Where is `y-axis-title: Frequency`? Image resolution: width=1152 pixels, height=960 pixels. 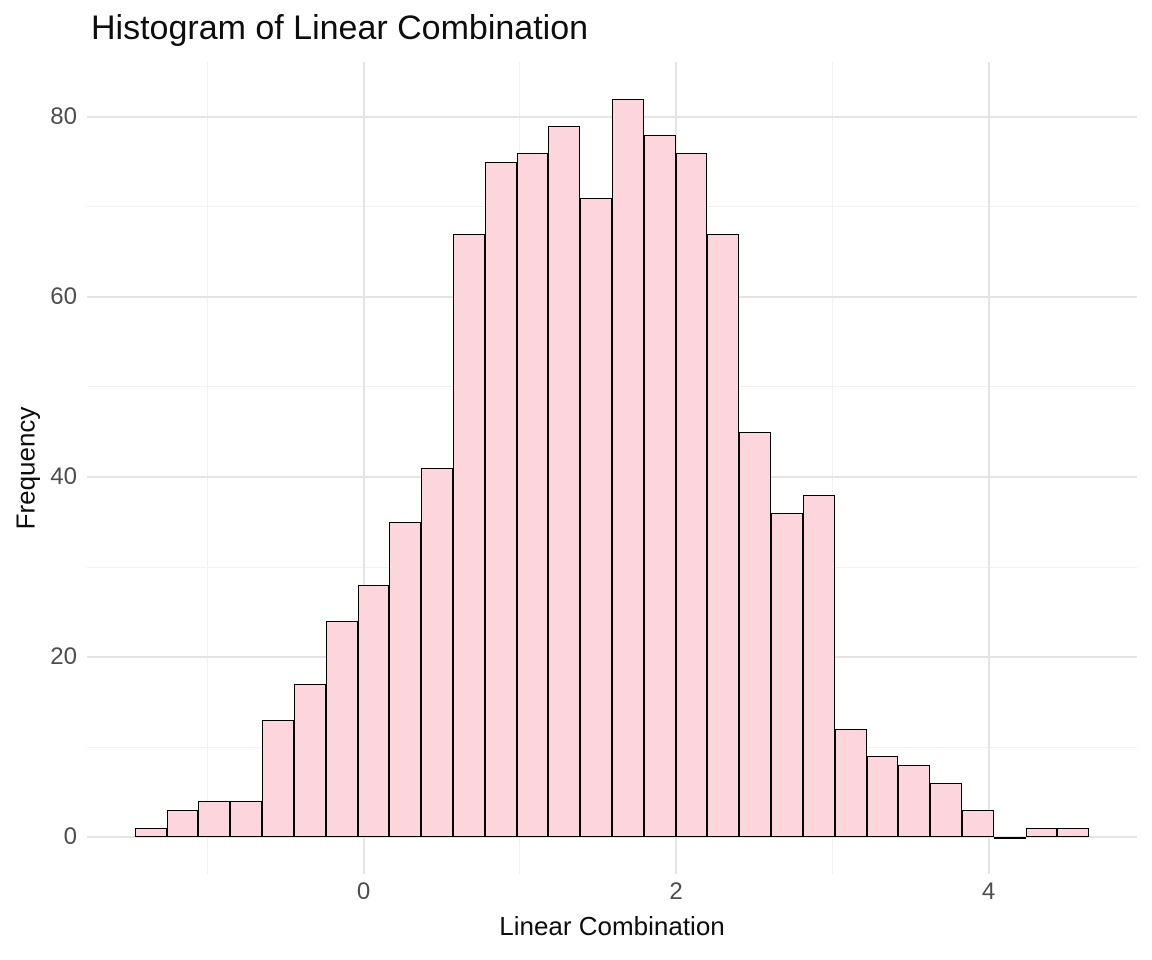 y-axis-title: Frequency is located at coordinates (25, 468).